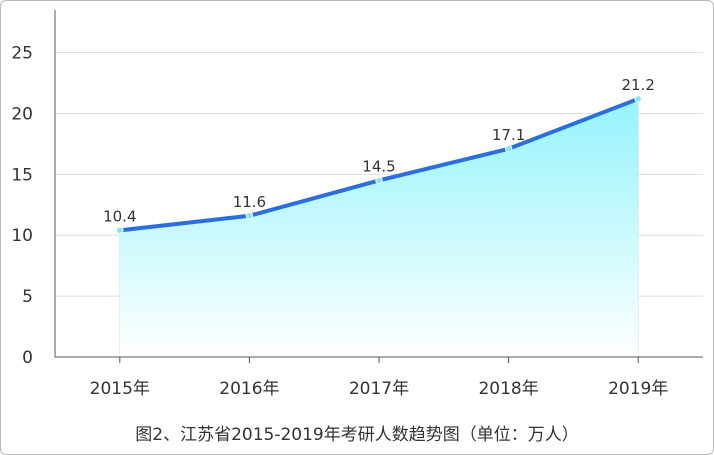 This screenshot has width=714, height=455. Describe the element at coordinates (119, 216) in the screenshot. I see `data-label: 10.4` at that location.